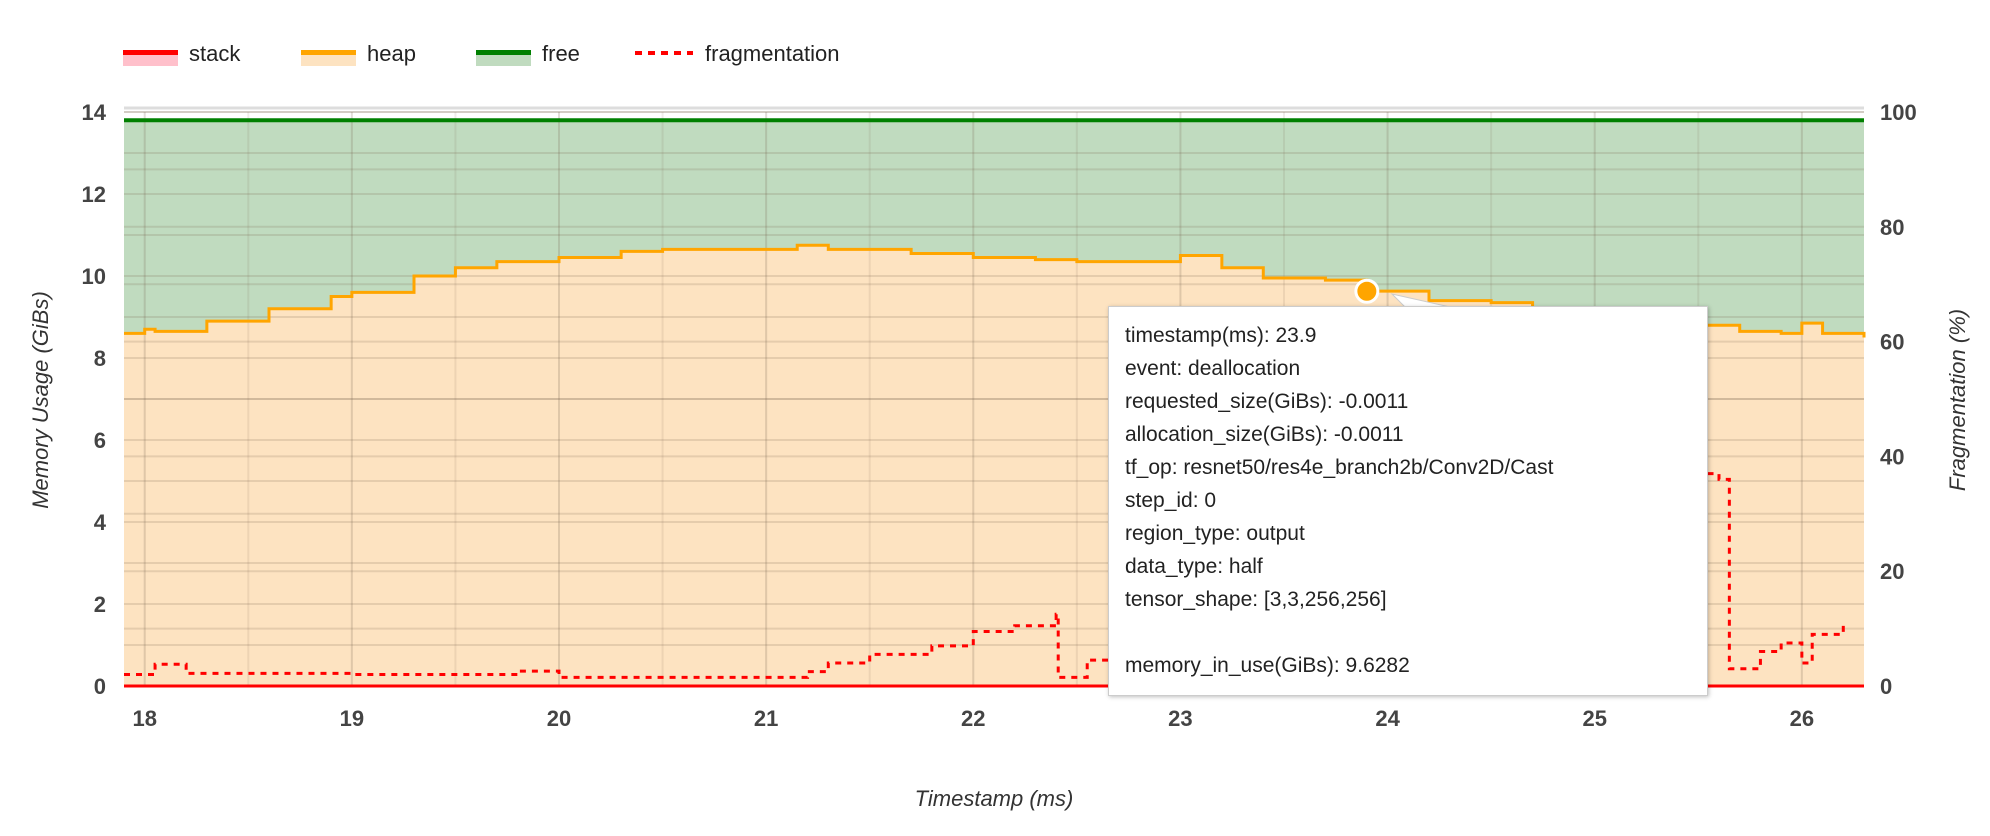 Image resolution: width=1990 pixels, height=836 pixels. Describe the element at coordinates (328, 52) in the screenshot. I see `legend-line-heap` at that location.